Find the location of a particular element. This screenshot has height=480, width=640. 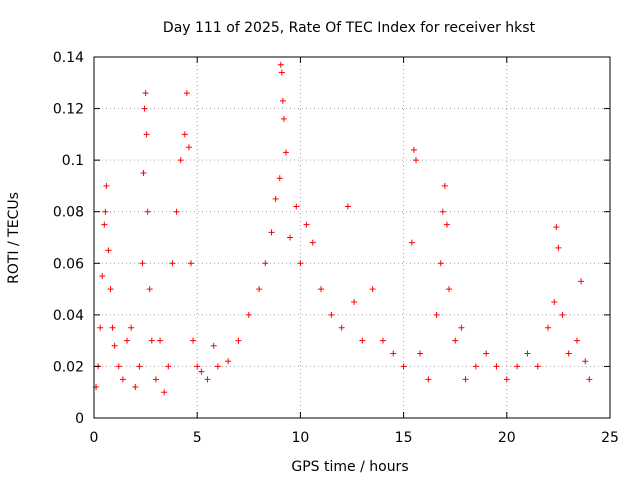

y-tick-label: 0.1 is located at coordinates (73, 161).